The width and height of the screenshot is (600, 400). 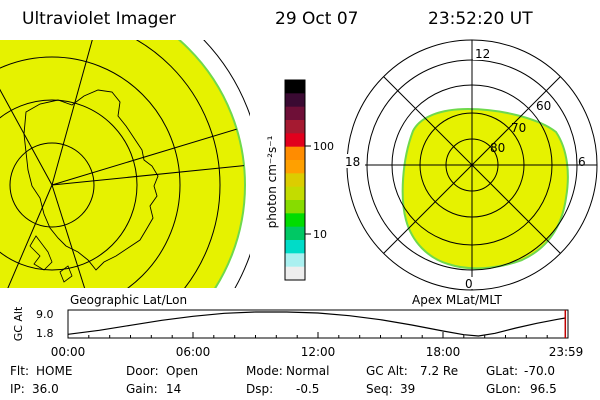 I want to click on header-date: 29 Oct 07, so click(x=316, y=19).